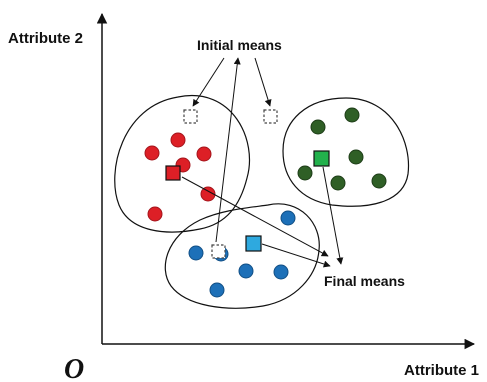 The width and height of the screenshot is (487, 382). Describe the element at coordinates (190, 116) in the screenshot. I see `initial-mean-red` at that location.